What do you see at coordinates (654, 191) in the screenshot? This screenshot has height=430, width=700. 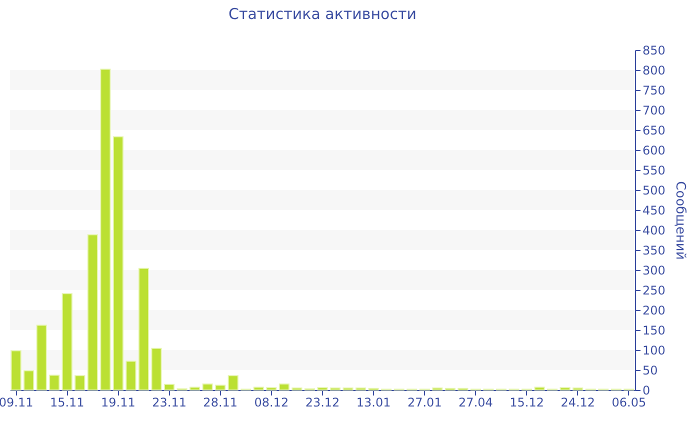 I see `y-tick-label: 500` at bounding box center [654, 191].